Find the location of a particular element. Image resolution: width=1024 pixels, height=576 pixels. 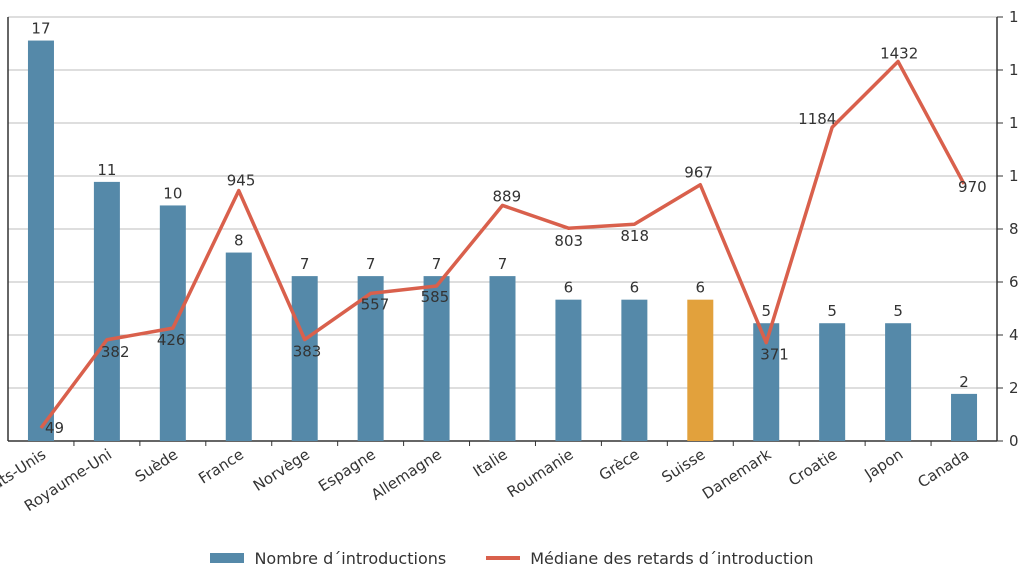

category-label: Danemark is located at coordinates (737, 474).